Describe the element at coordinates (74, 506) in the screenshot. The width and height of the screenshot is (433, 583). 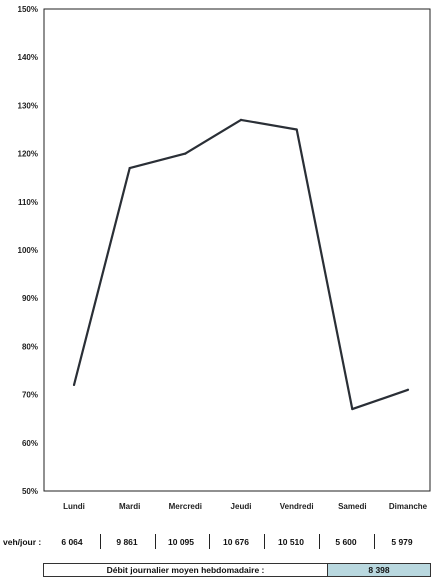
I see `x-tick-label: Lundi` at that location.